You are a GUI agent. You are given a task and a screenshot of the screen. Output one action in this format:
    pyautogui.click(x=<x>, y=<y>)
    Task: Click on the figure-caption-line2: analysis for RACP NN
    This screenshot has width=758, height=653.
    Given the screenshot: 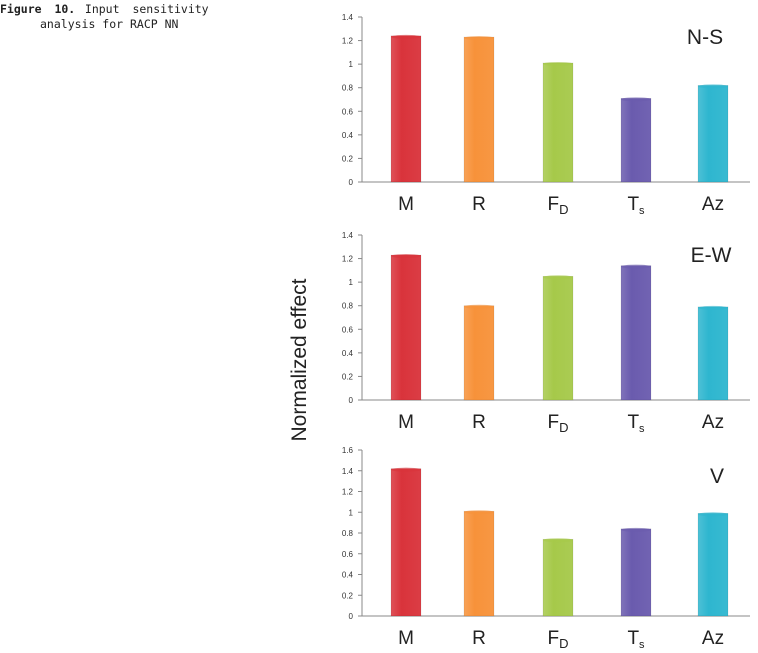 What is the action you would take?
    pyautogui.click(x=109, y=24)
    